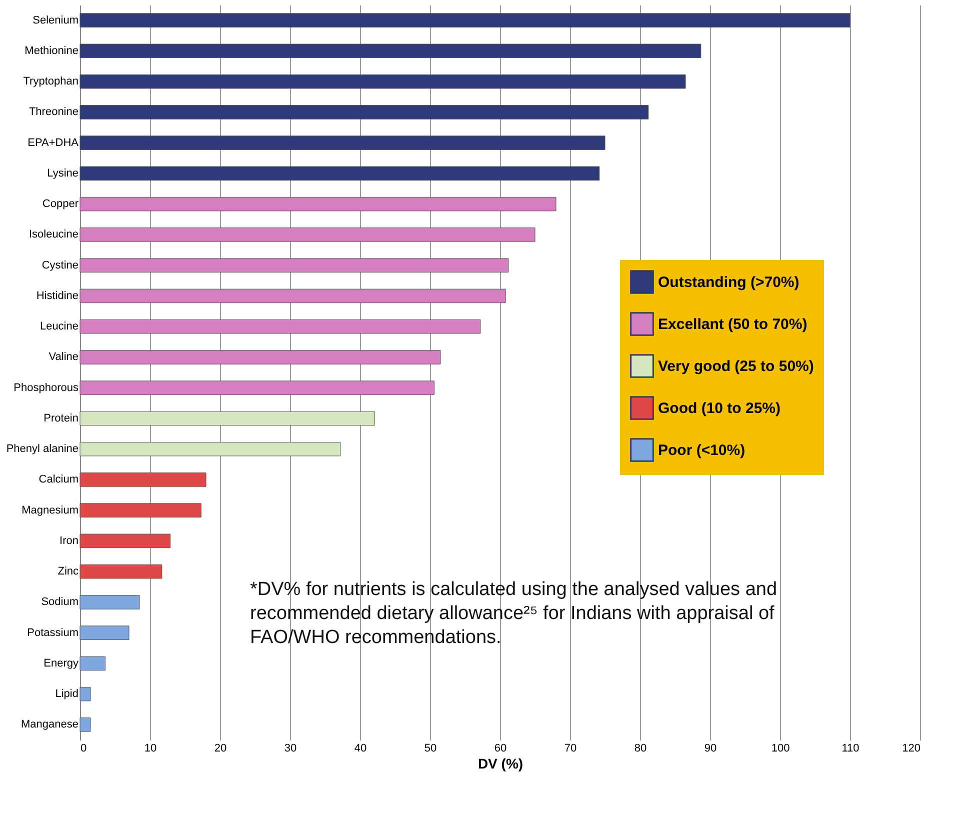 The image size is (968, 816). Describe the element at coordinates (702, 450) in the screenshot. I see `legend-label: Poor (<10%)` at that location.